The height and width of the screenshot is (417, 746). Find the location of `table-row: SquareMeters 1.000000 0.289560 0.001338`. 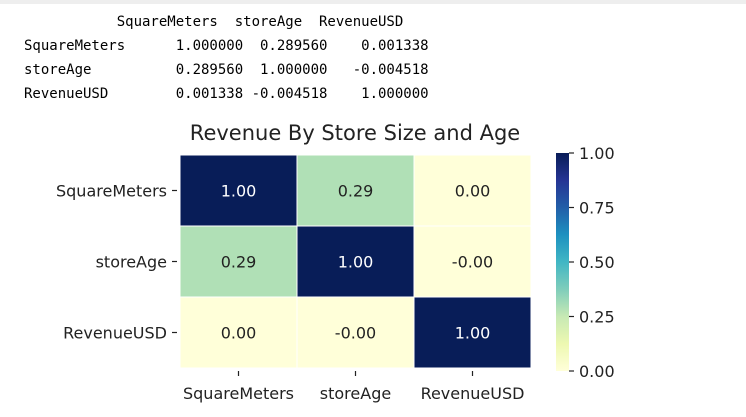

table-row: SquareMeters 1.000000 0.289560 0.001338 is located at coordinates (226, 46).